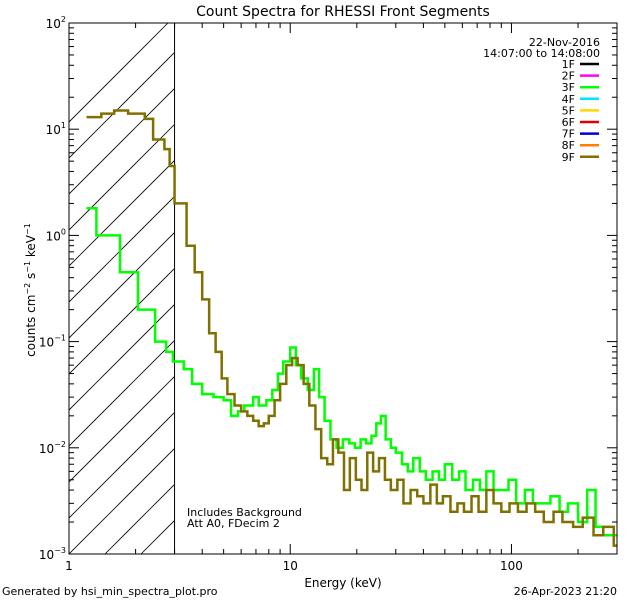  I want to click on generated-by: Generated by hsi_min_spectra_plot.pro, so click(110, 591).